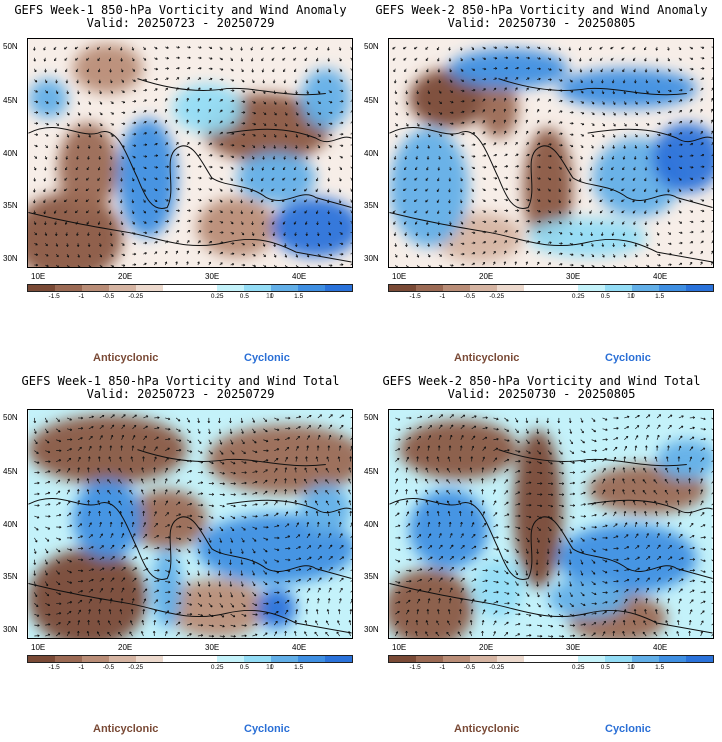  I want to click on lon-label: 30E, so click(573, 276).